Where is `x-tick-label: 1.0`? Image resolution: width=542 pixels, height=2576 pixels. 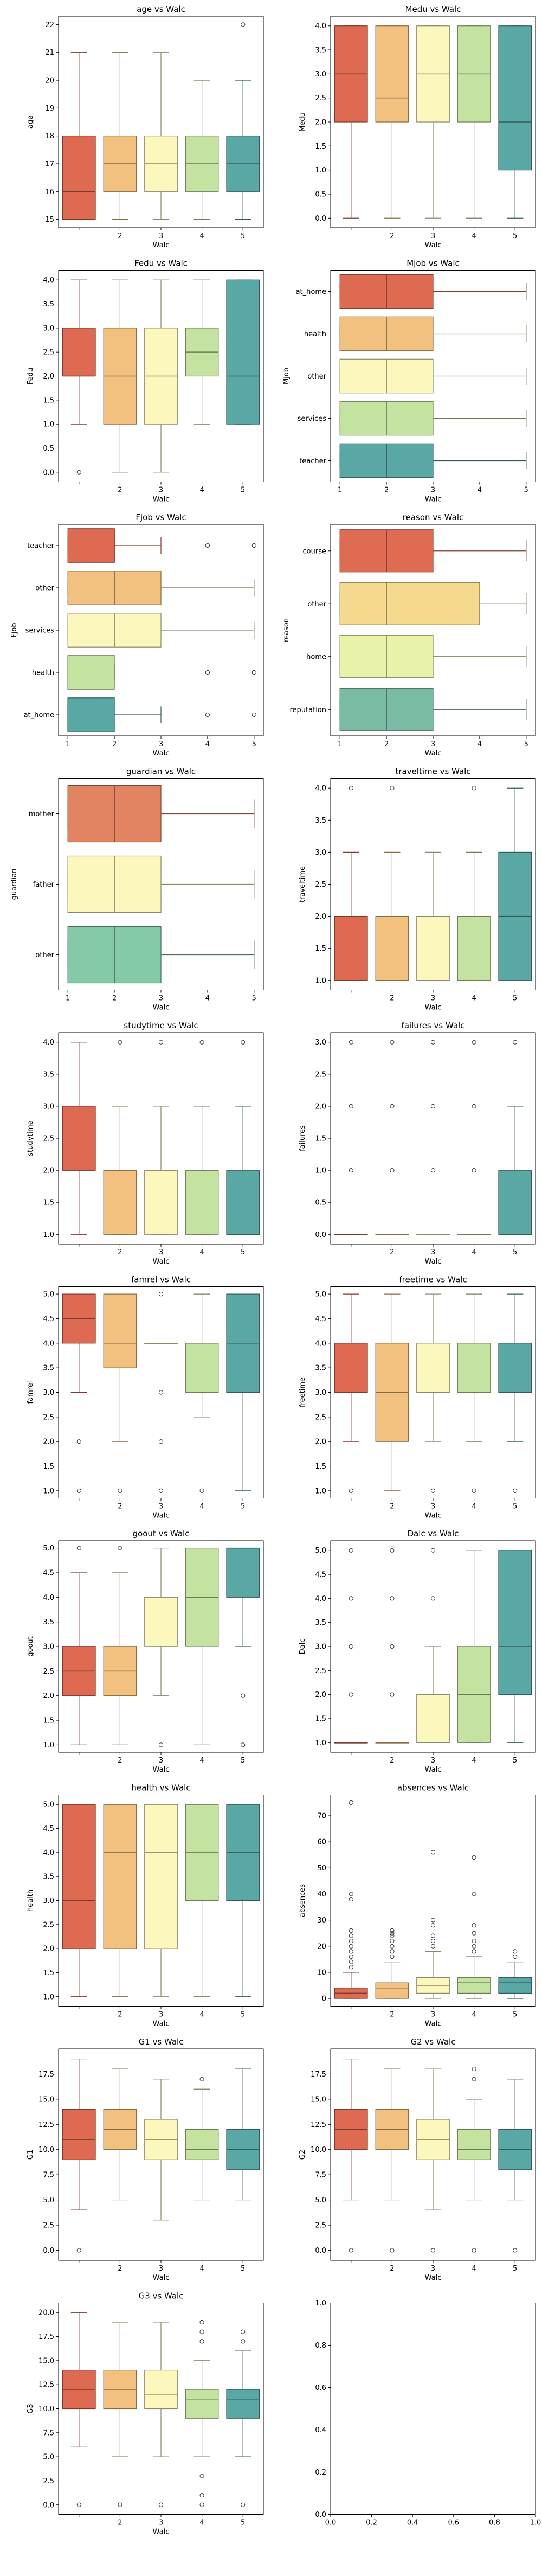 x-tick-label: 1.0 is located at coordinates (536, 2523).